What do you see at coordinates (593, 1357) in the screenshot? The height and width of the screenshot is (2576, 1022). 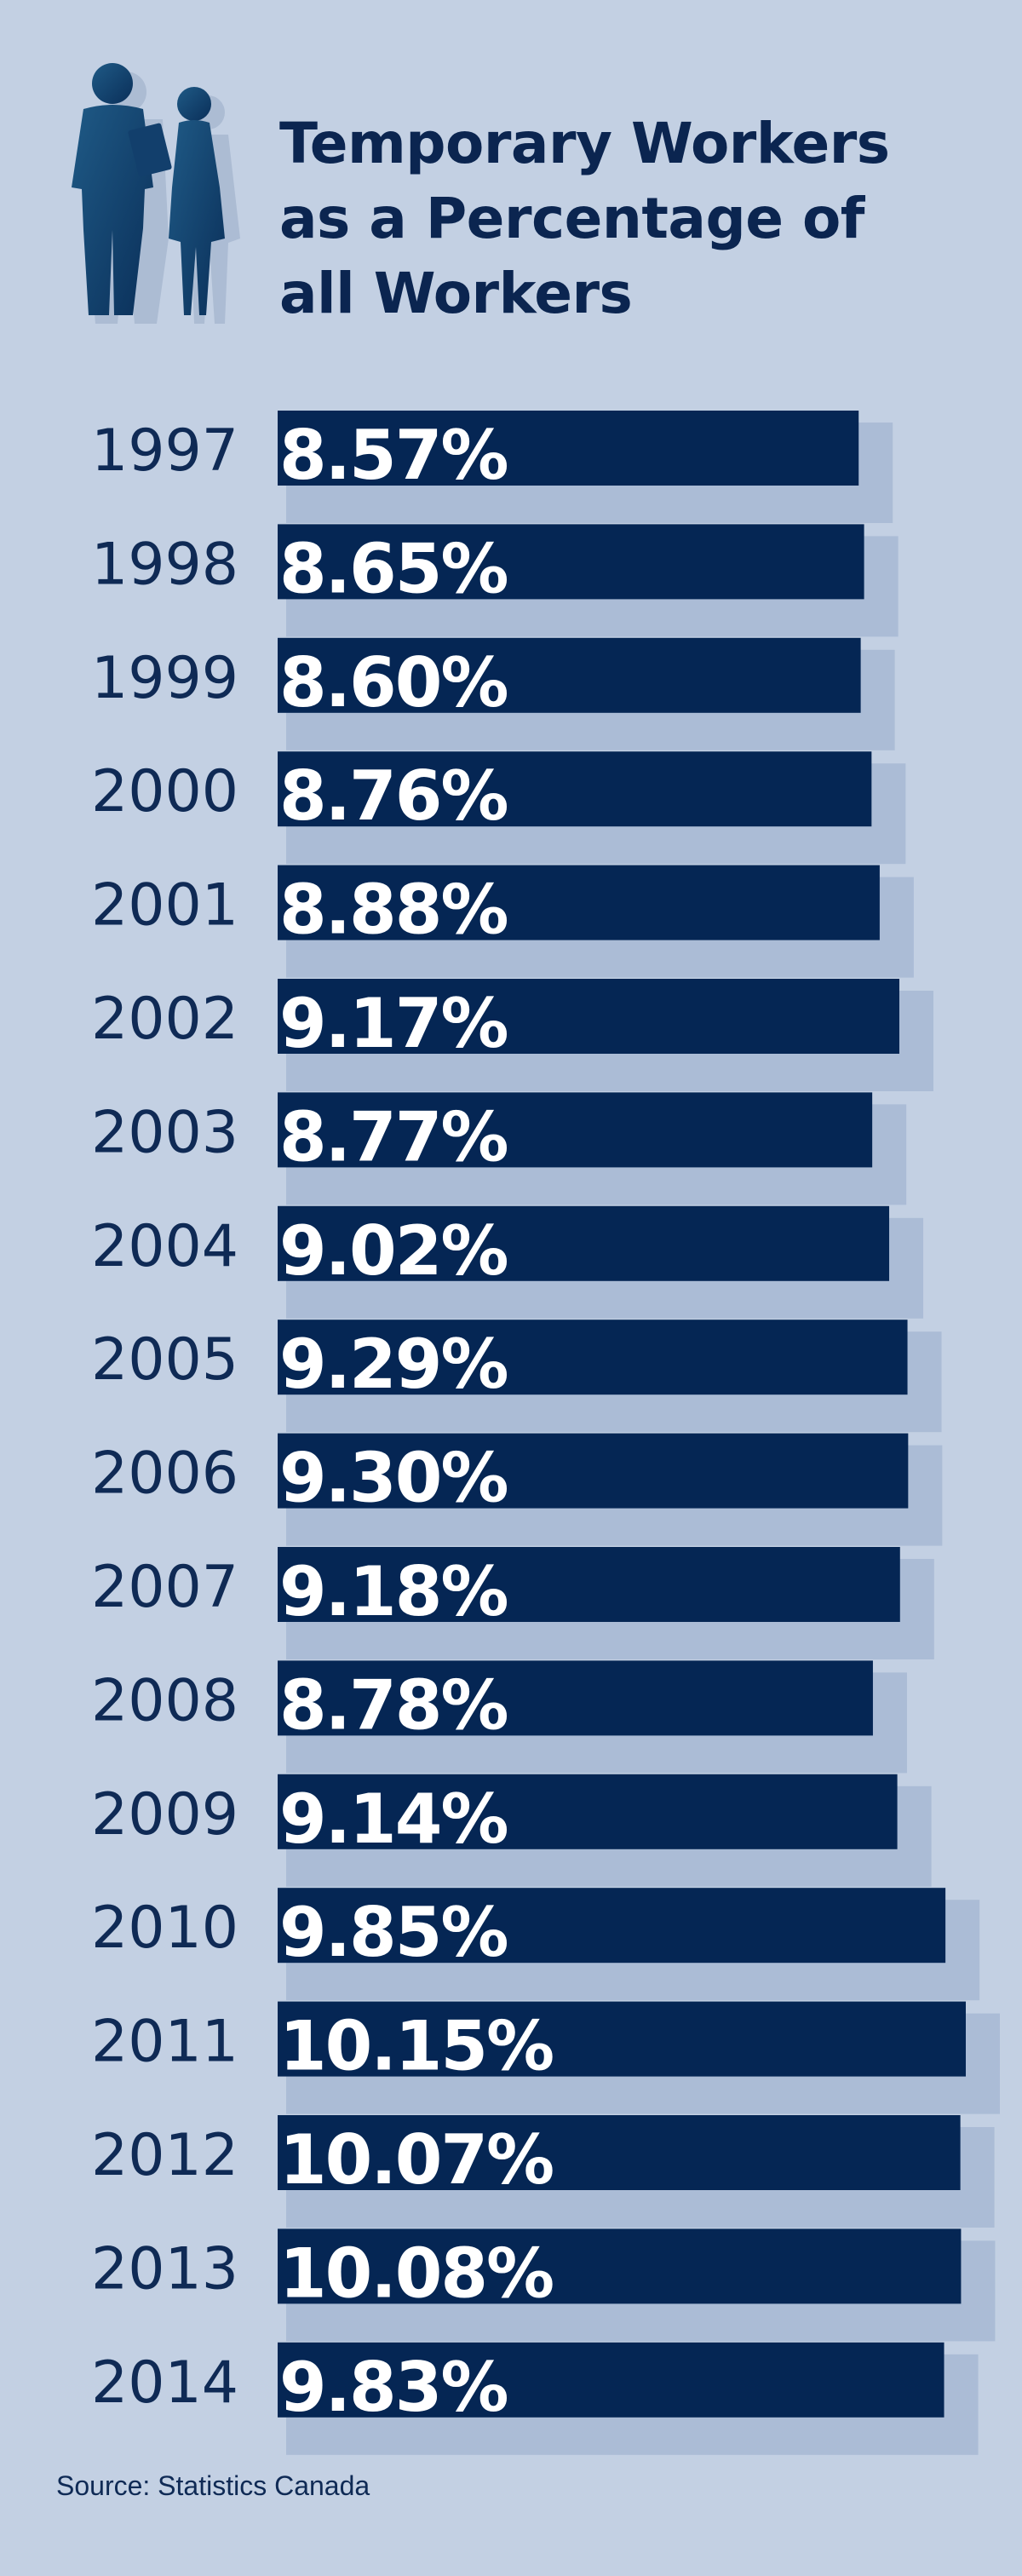 I see `bar-2005` at bounding box center [593, 1357].